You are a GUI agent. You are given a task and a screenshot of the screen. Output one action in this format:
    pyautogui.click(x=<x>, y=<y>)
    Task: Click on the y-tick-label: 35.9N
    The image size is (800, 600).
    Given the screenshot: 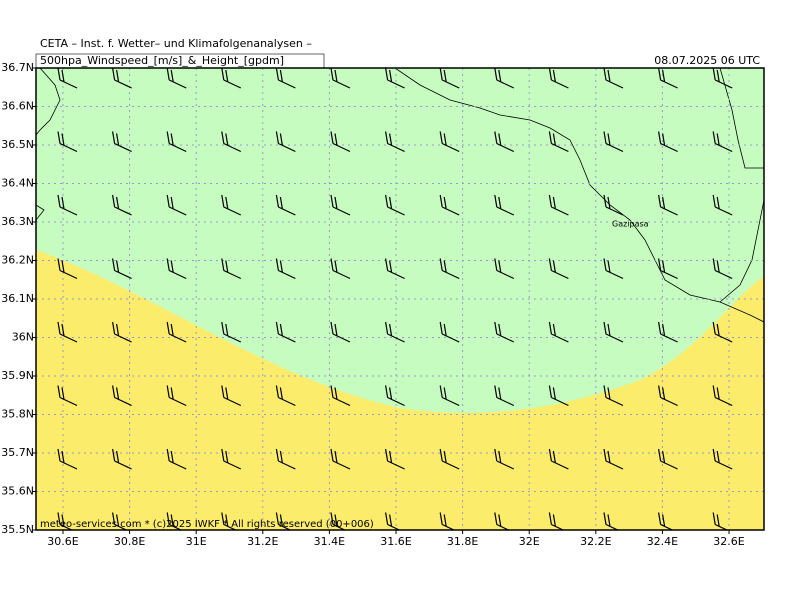 What is the action you would take?
    pyautogui.click(x=17, y=375)
    